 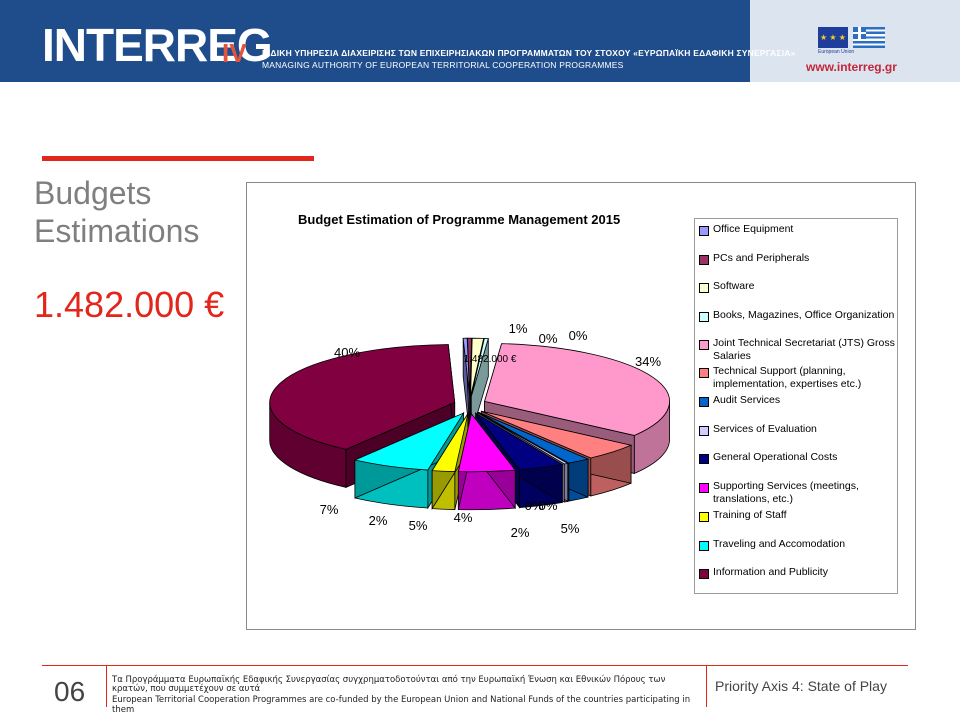 What do you see at coordinates (70, 691) in the screenshot?
I see `page-number: 06` at bounding box center [70, 691].